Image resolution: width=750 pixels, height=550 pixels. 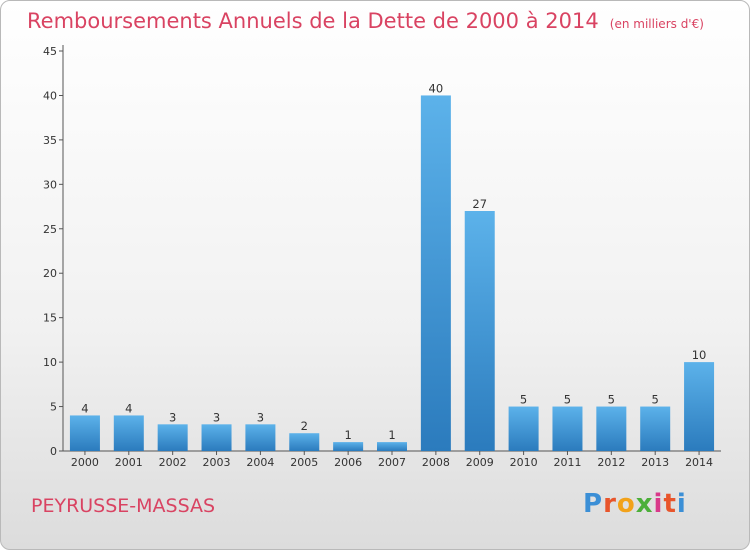 I want to click on y-tick-label: 40, so click(x=50, y=95).